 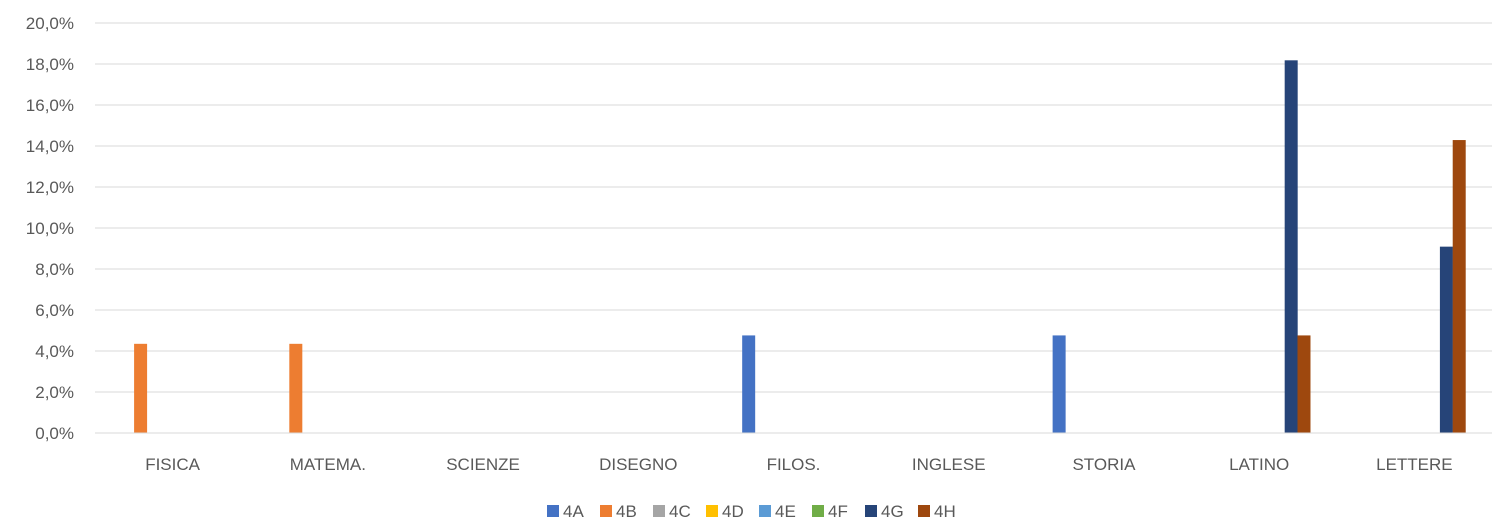 What do you see at coordinates (54, 351) in the screenshot?
I see `y-tick-label: 4,0%` at bounding box center [54, 351].